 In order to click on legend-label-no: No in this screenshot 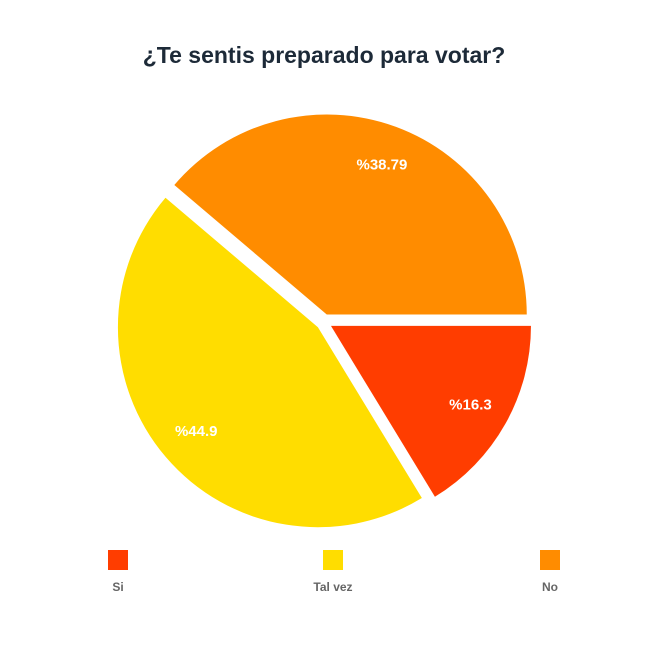, I will do `click(550, 587)`.